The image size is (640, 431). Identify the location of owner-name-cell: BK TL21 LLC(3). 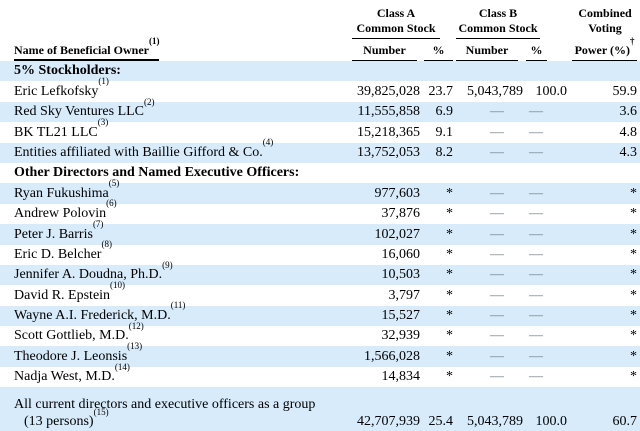
(61, 128).